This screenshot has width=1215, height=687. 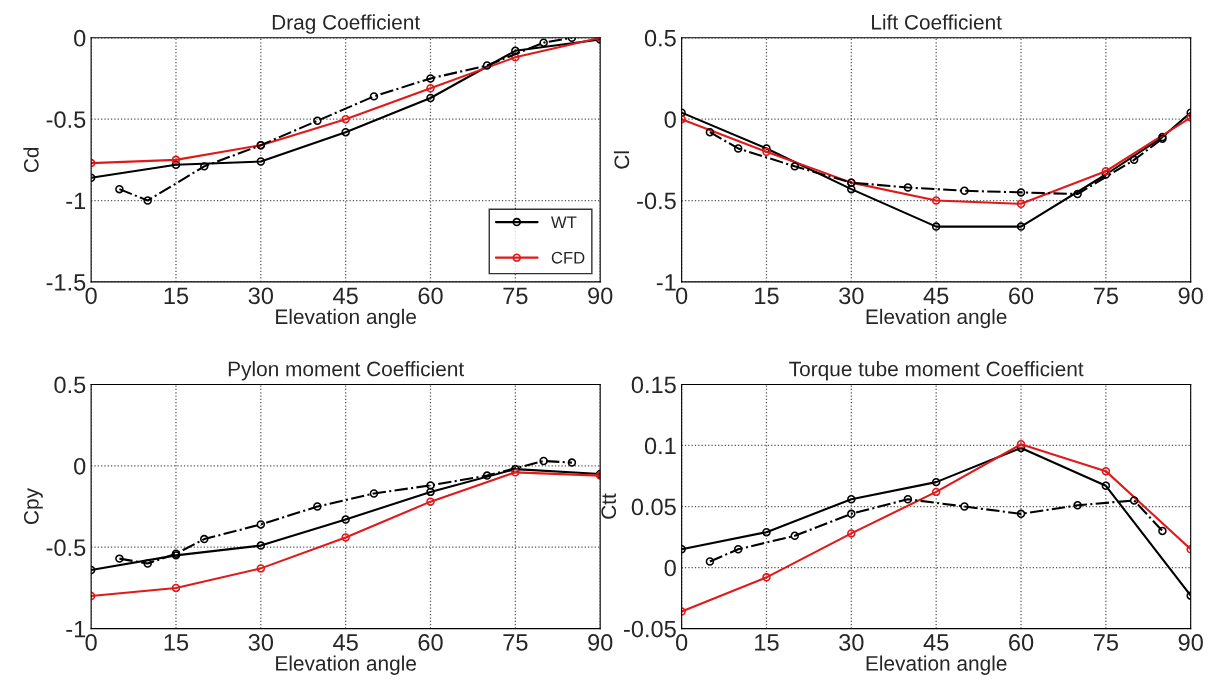 I want to click on y-axis-title: Ctt, so click(x=609, y=506).